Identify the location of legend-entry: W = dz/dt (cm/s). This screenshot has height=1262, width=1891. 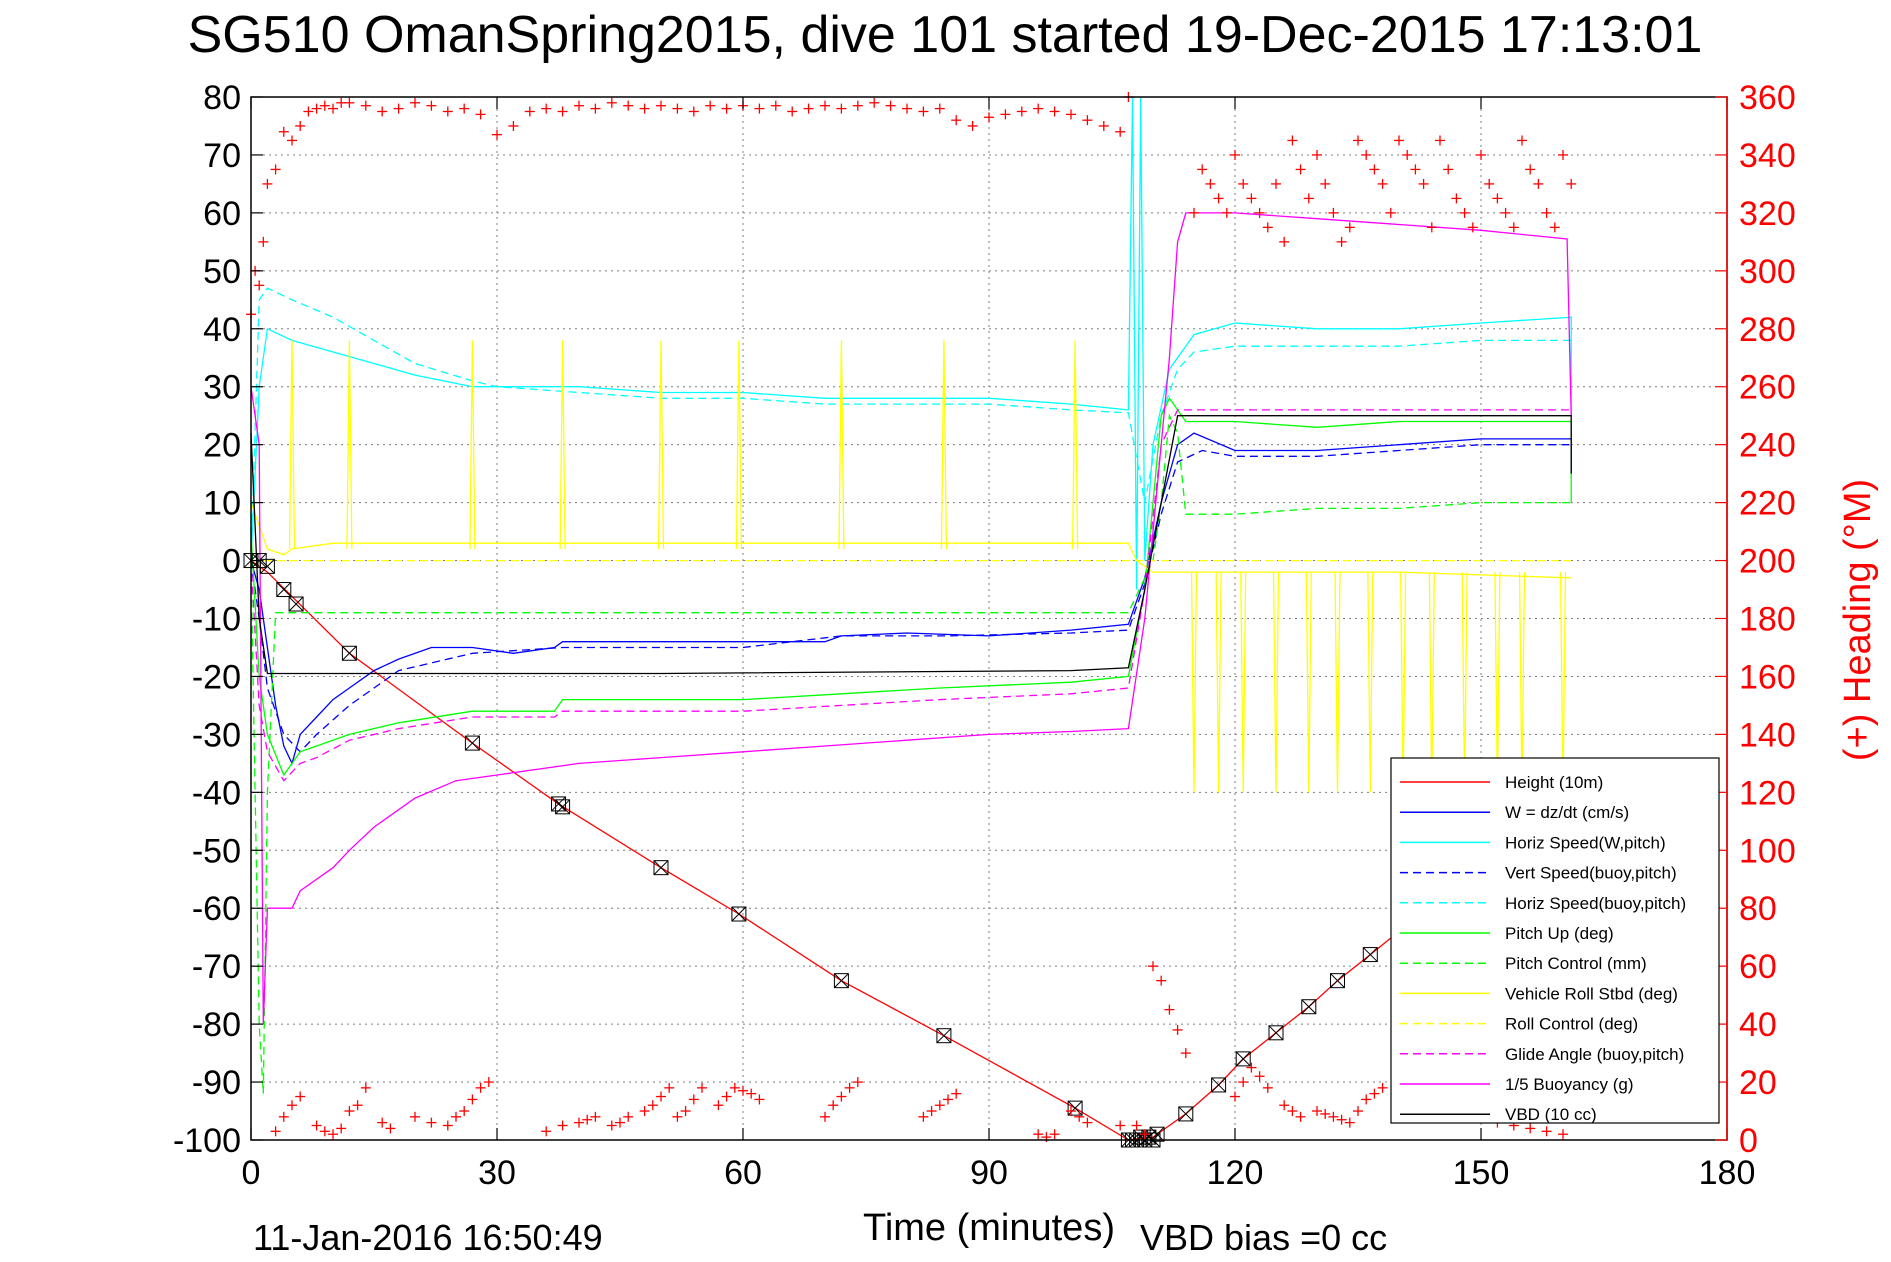
(1514, 812).